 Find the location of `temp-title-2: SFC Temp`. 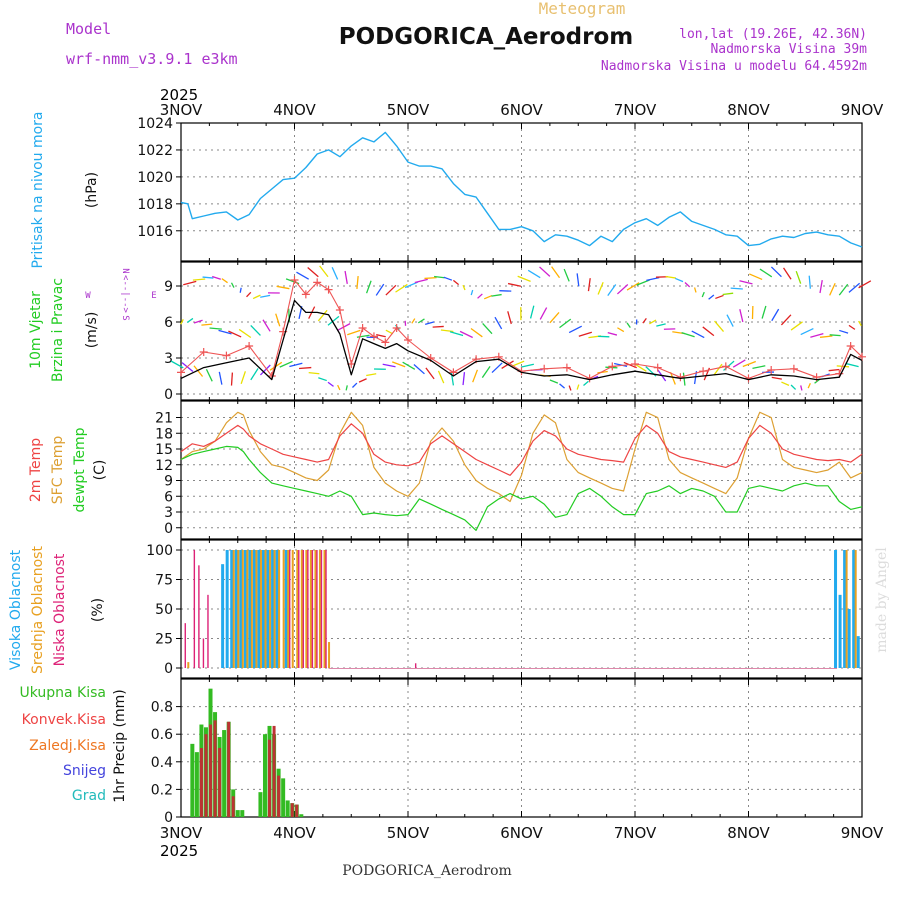

temp-title-2: SFC Temp is located at coordinates (58, 470).